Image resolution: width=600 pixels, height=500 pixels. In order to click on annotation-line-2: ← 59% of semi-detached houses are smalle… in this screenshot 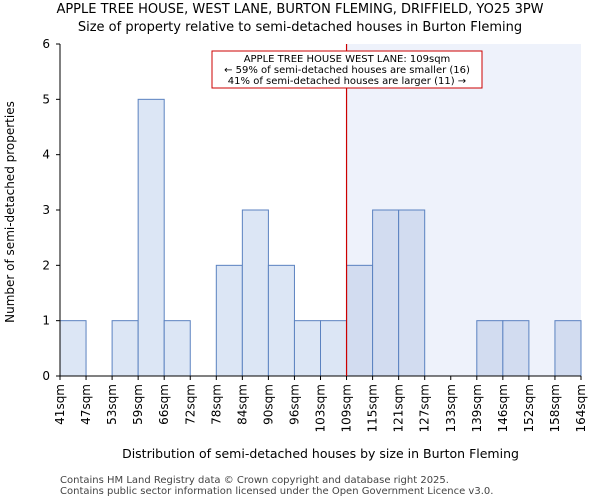, I will do `click(347, 70)`.